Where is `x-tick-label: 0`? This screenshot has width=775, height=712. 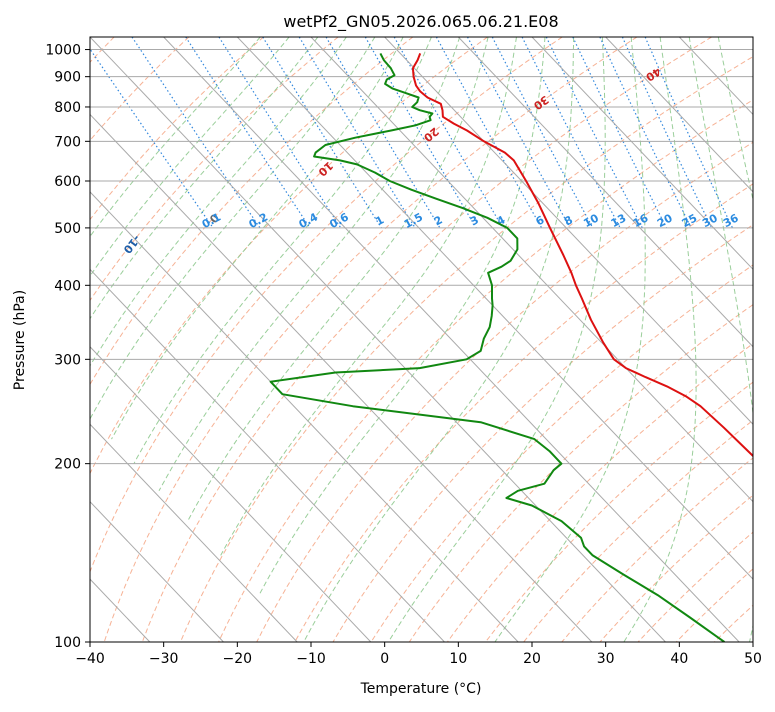
x-tick-label: 0 is located at coordinates (384, 659).